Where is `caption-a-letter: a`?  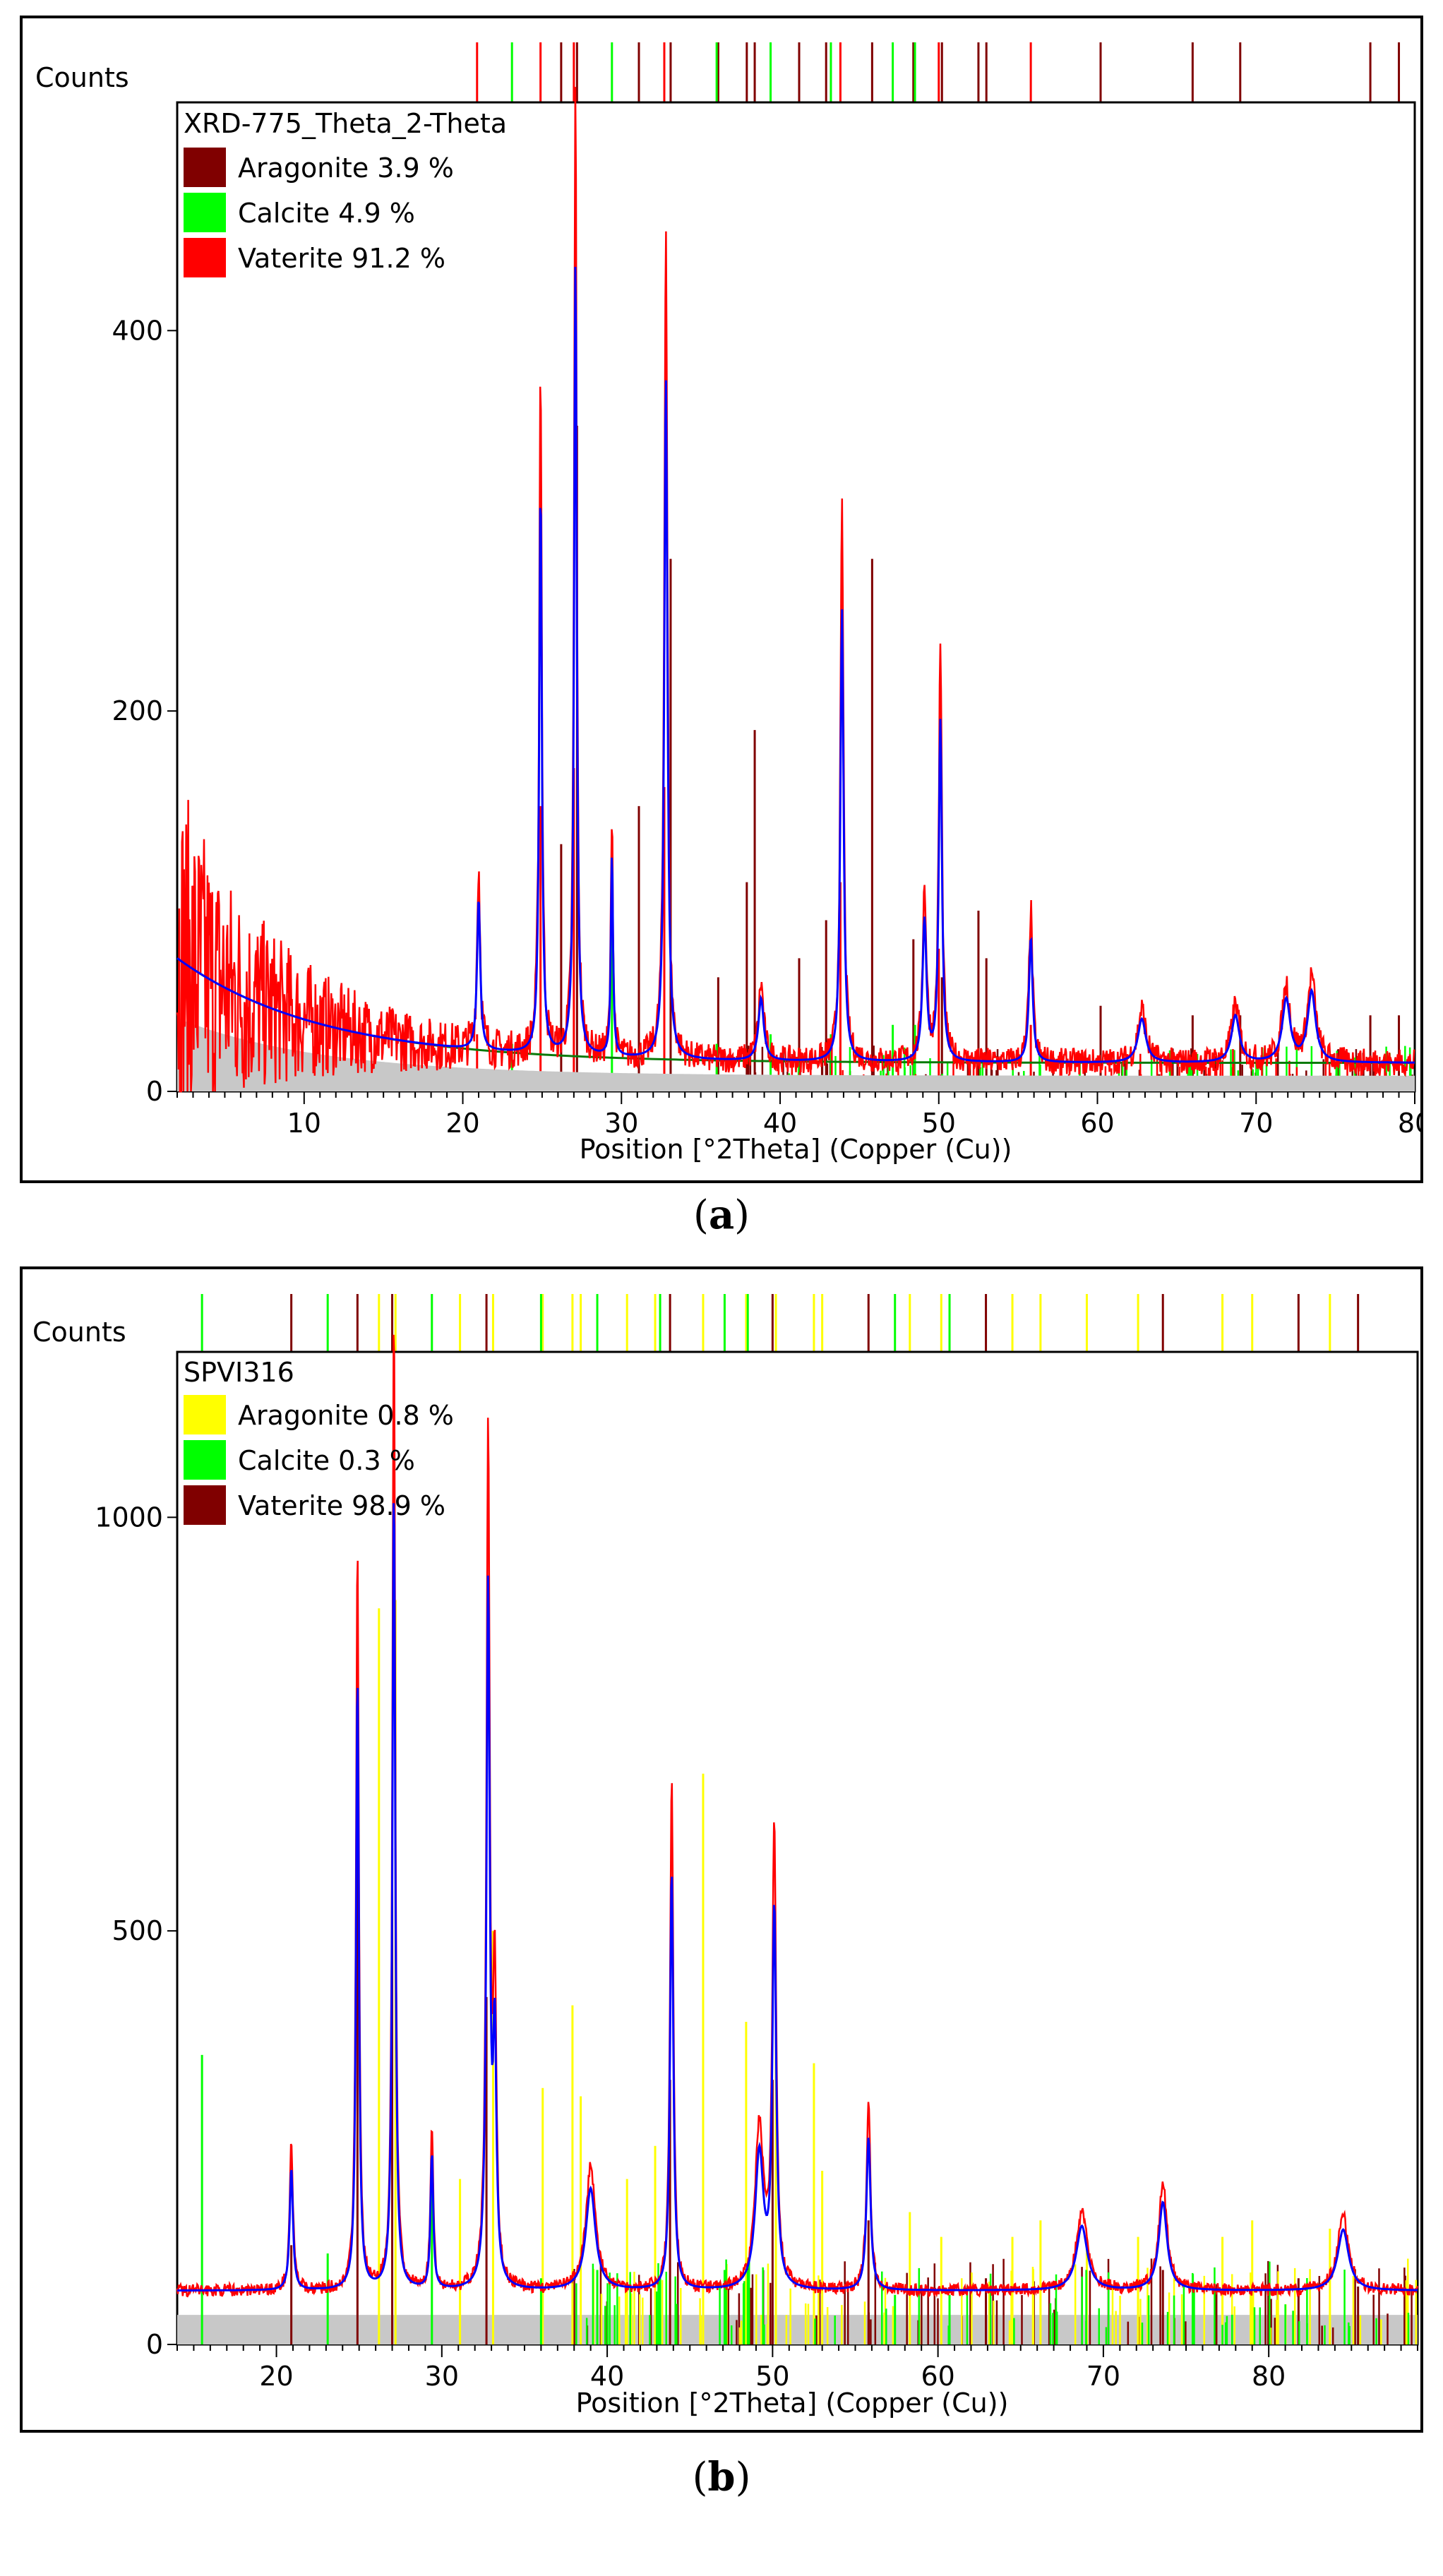 caption-a-letter: a is located at coordinates (721, 1215).